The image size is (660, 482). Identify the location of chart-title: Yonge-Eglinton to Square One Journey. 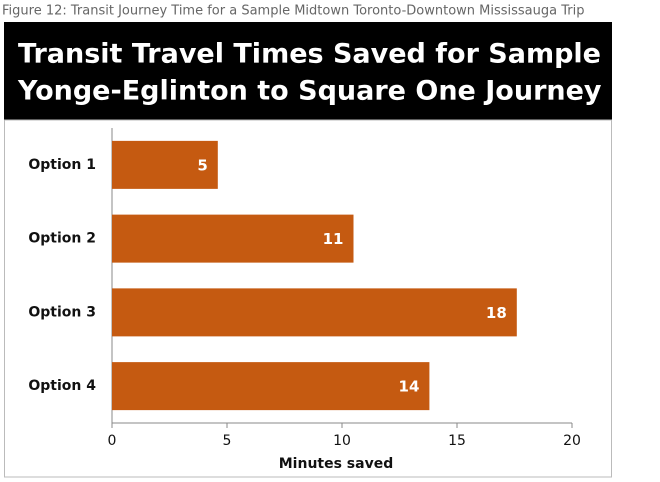
(309, 91).